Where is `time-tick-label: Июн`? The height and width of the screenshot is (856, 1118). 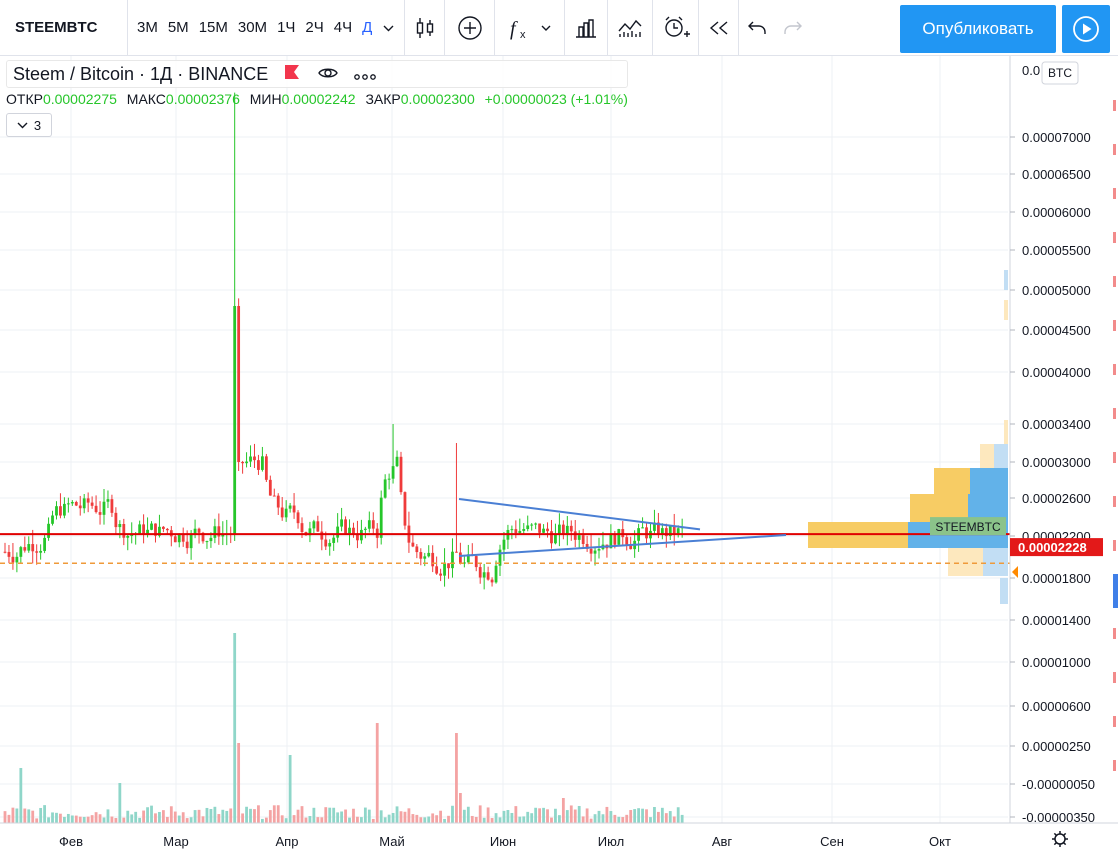 time-tick-label: Июн is located at coordinates (503, 841).